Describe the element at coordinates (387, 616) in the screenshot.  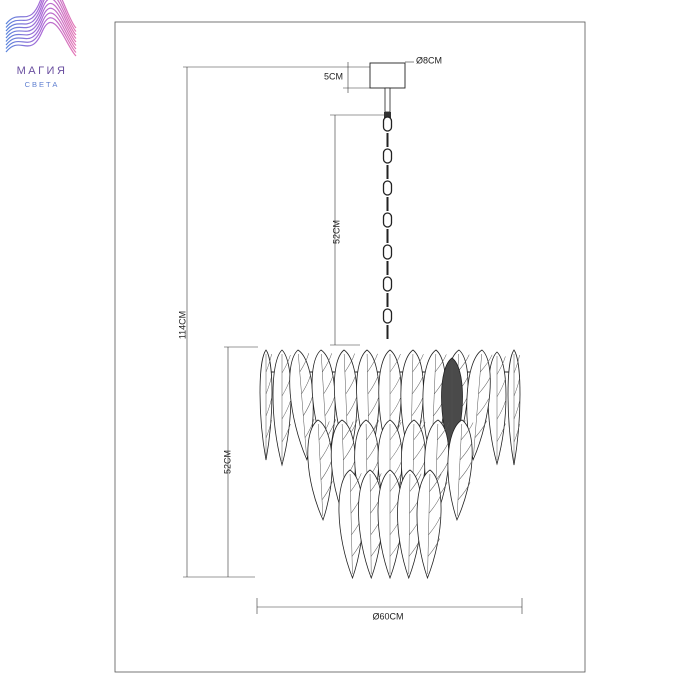
I see `body-diameter-label: Ø60CM` at that location.